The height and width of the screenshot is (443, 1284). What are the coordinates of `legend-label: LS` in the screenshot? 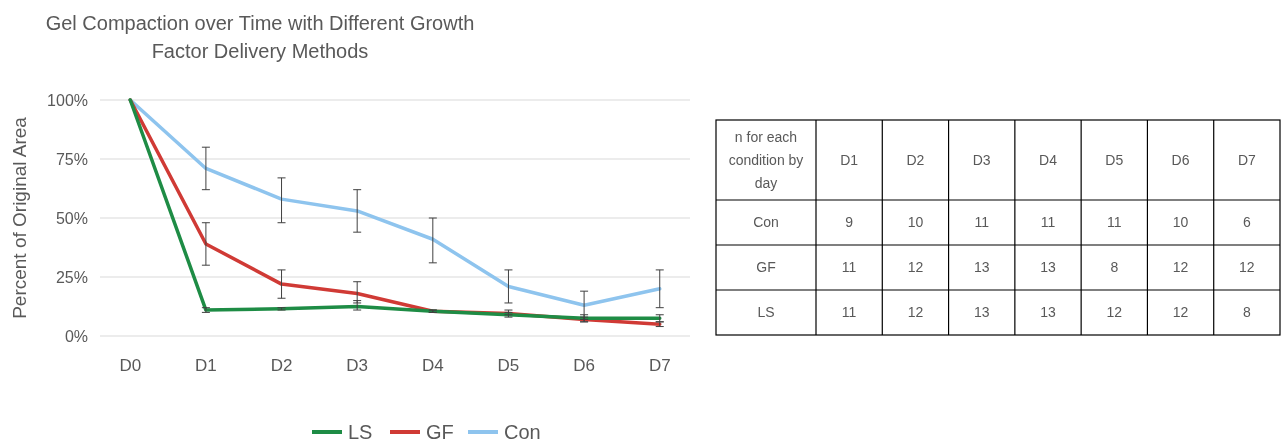 It's located at (360, 432).